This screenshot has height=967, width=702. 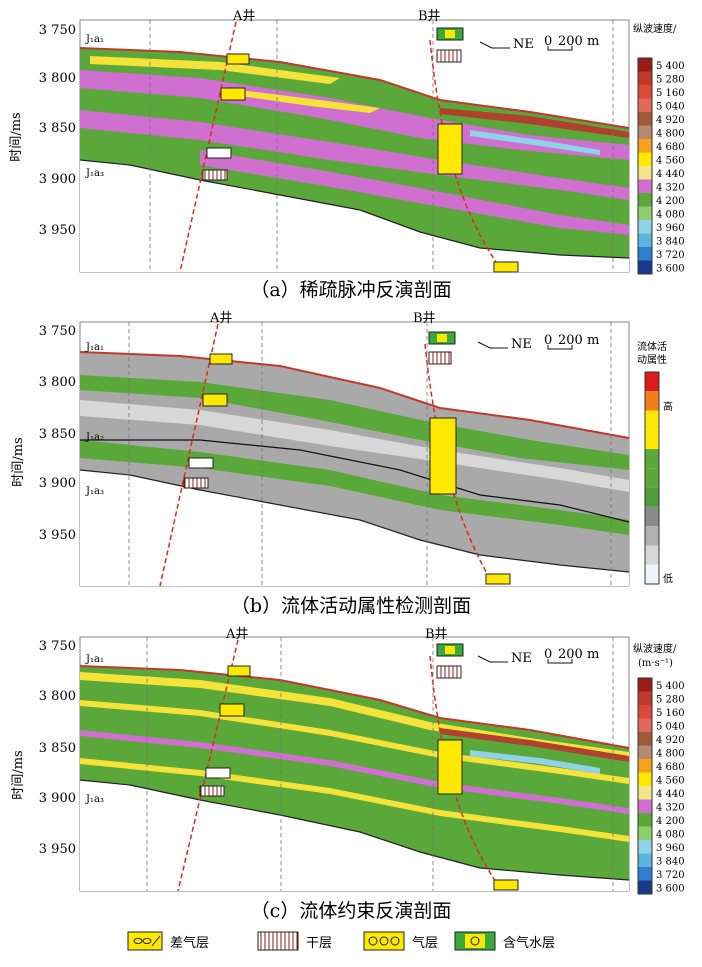 What do you see at coordinates (145, 941) in the screenshot?
I see `poor-gas-symbol` at bounding box center [145, 941].